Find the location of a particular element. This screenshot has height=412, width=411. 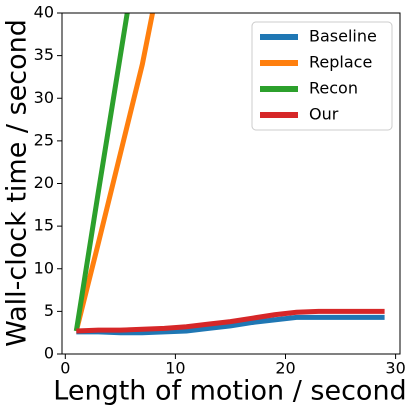

x-tick-label: 0 is located at coordinates (65, 368).